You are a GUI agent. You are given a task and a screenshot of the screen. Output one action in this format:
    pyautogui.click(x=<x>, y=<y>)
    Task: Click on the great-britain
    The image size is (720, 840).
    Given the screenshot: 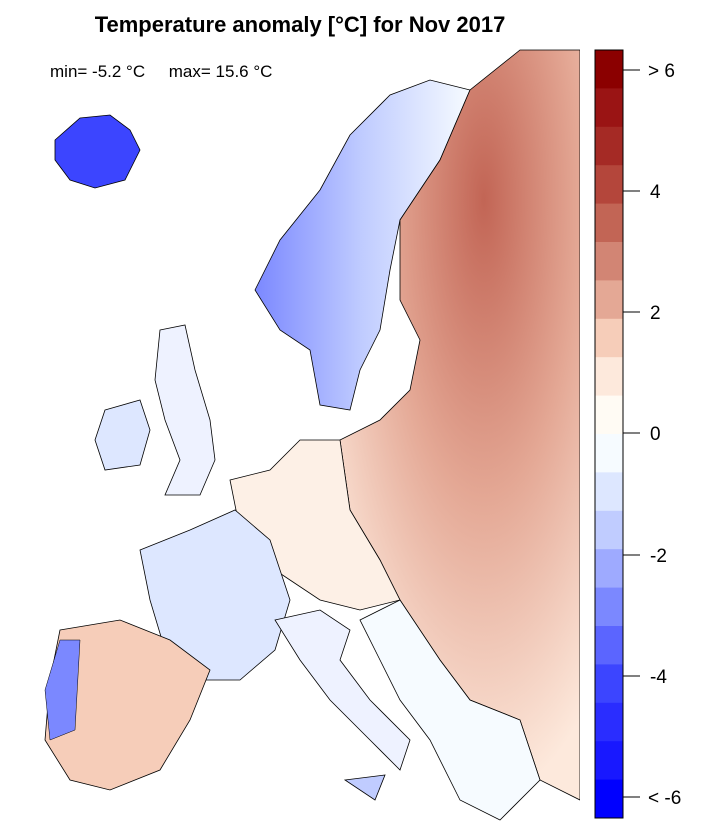 What is the action you would take?
    pyautogui.click(x=185, y=410)
    